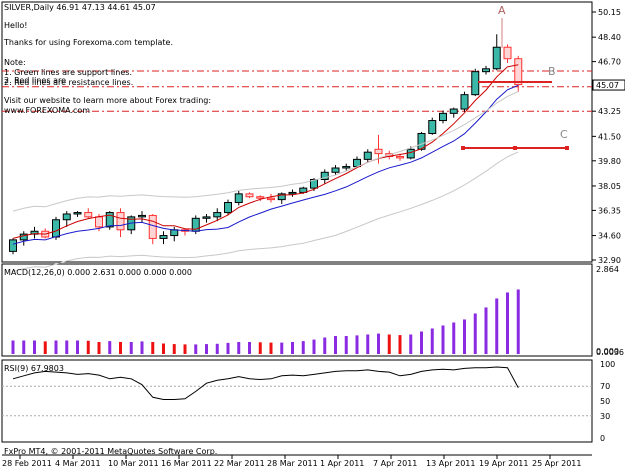 The image size is (625, 469). What do you see at coordinates (47, 110) in the screenshot?
I see `website-url: www.FOREXOMA.com` at bounding box center [47, 110].